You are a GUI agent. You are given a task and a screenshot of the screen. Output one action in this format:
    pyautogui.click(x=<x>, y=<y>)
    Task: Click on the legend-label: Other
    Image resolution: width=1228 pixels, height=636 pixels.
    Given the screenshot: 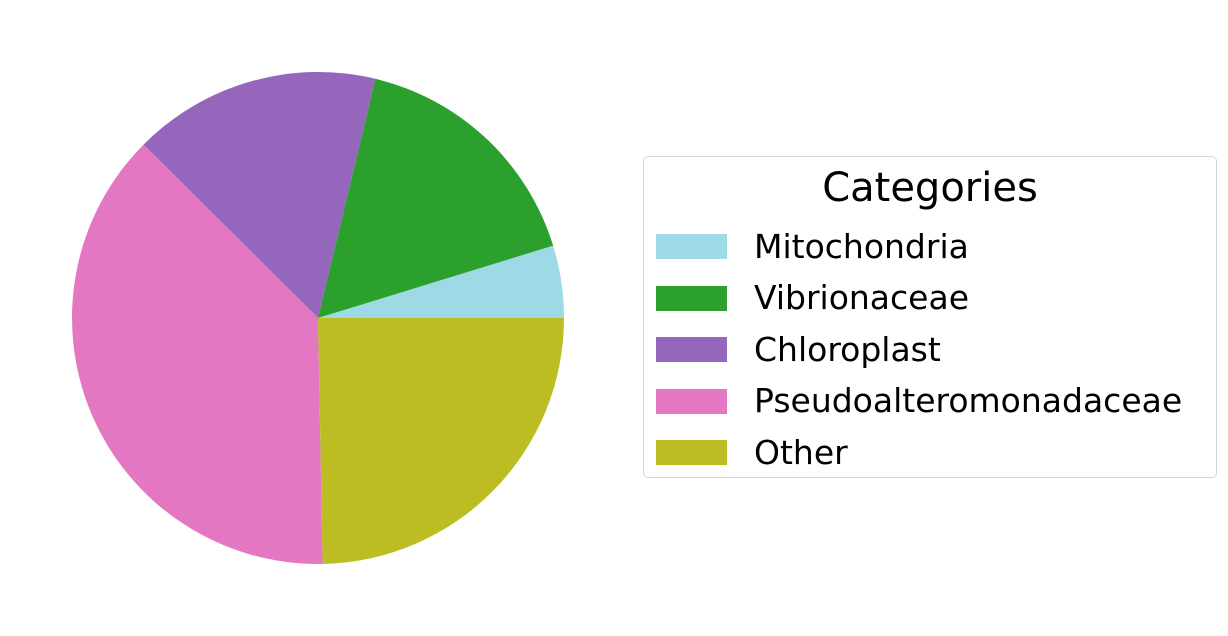 What is the action you would take?
    pyautogui.click(x=801, y=452)
    